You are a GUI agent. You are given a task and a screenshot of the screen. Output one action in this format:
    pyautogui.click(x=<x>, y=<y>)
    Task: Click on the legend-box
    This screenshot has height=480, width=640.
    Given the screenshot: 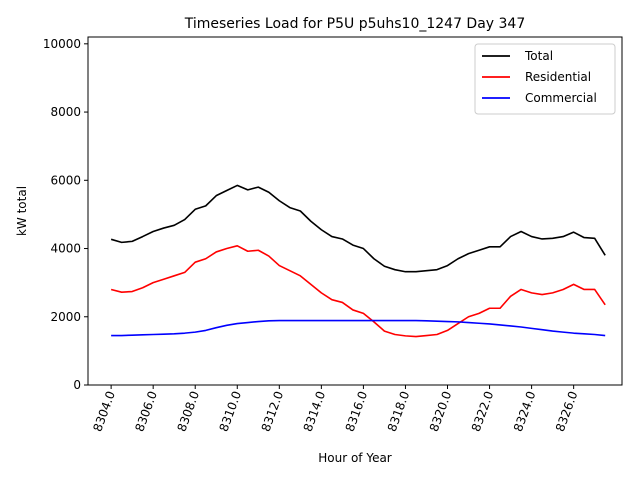 What is the action you would take?
    pyautogui.click(x=545, y=79)
    